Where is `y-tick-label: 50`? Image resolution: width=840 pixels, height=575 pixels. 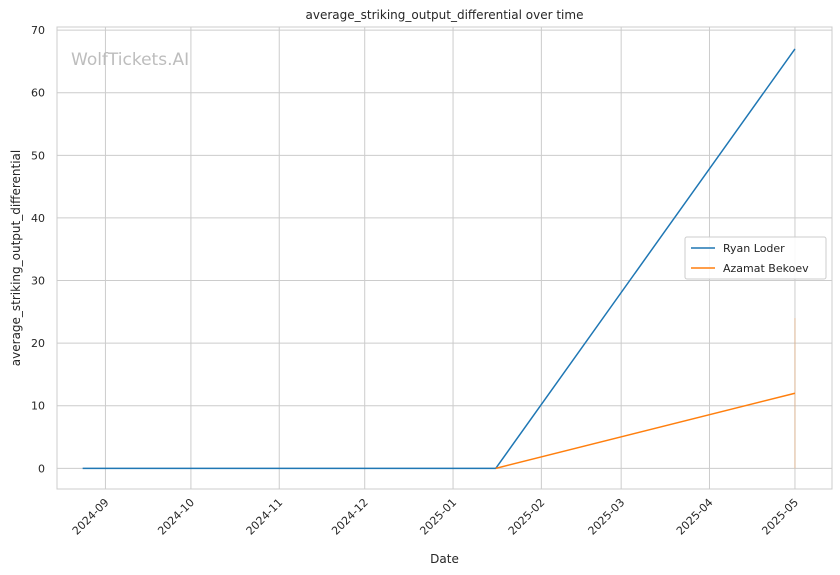
y-tick-label: 50 is located at coordinates (38, 155).